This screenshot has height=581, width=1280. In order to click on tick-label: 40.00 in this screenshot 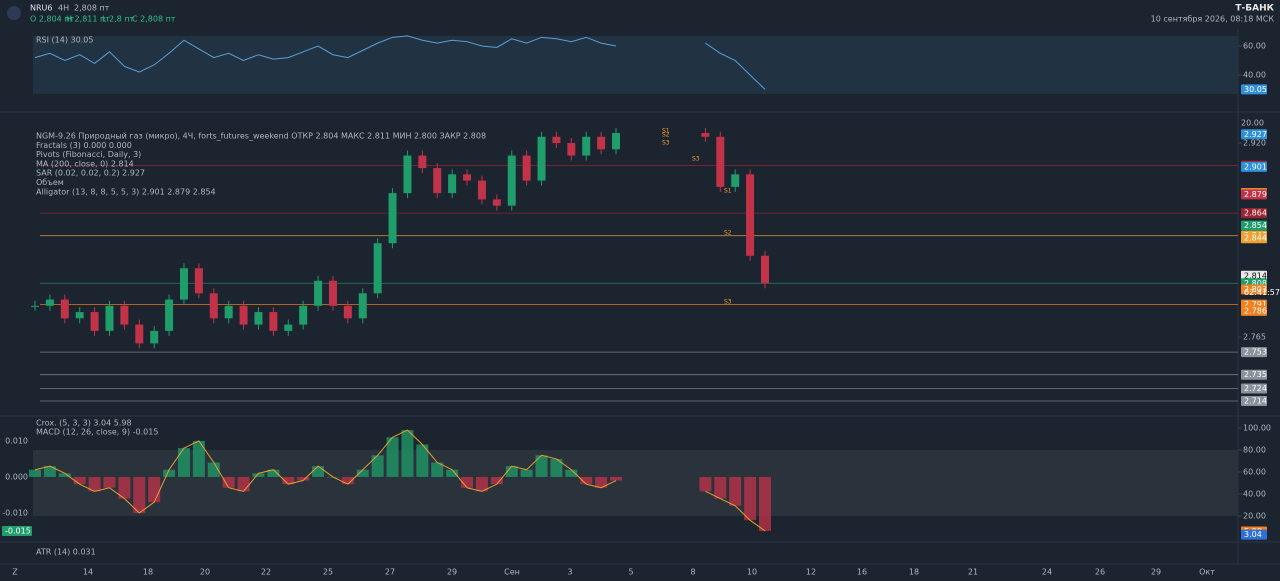, I will do `click(1254, 74)`.